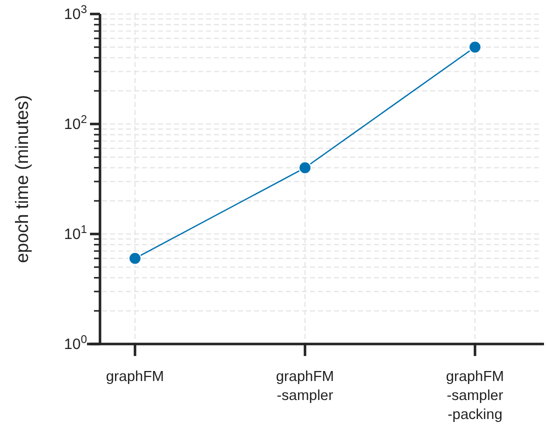 The height and width of the screenshot is (426, 546). What do you see at coordinates (305, 386) in the screenshot?
I see `x-tick-label: graphFM -sampler` at bounding box center [305, 386].